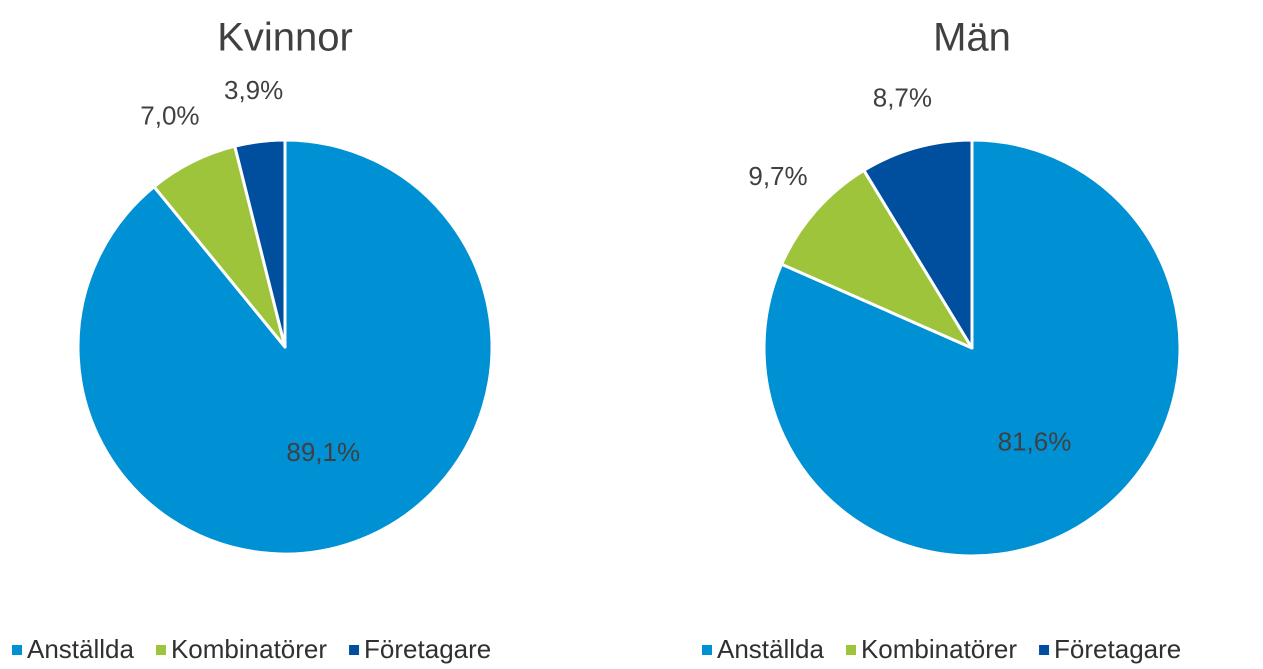  Describe the element at coordinates (323, 452) in the screenshot. I see `data-label: 89,1%` at that location.